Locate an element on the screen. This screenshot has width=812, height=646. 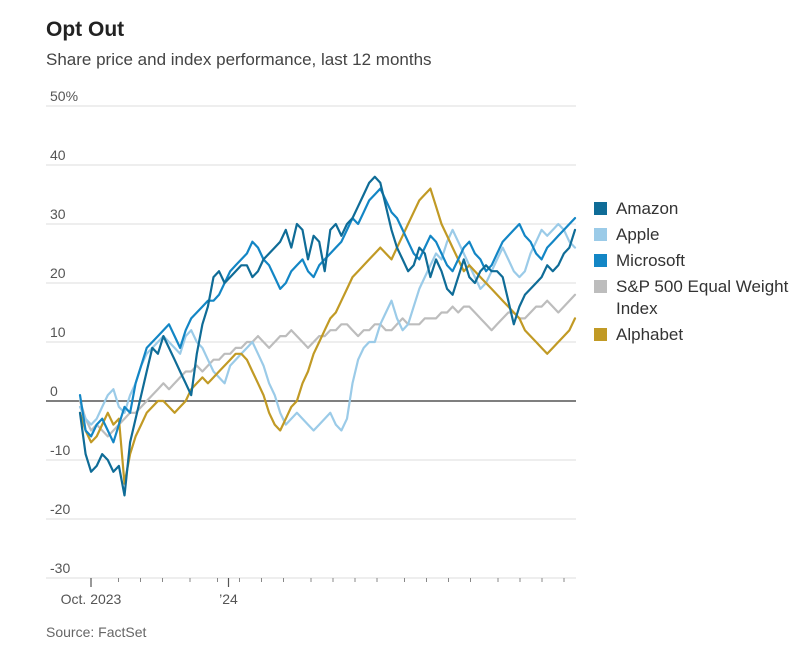
y-tick-label: -10 is located at coordinates (60, 450).